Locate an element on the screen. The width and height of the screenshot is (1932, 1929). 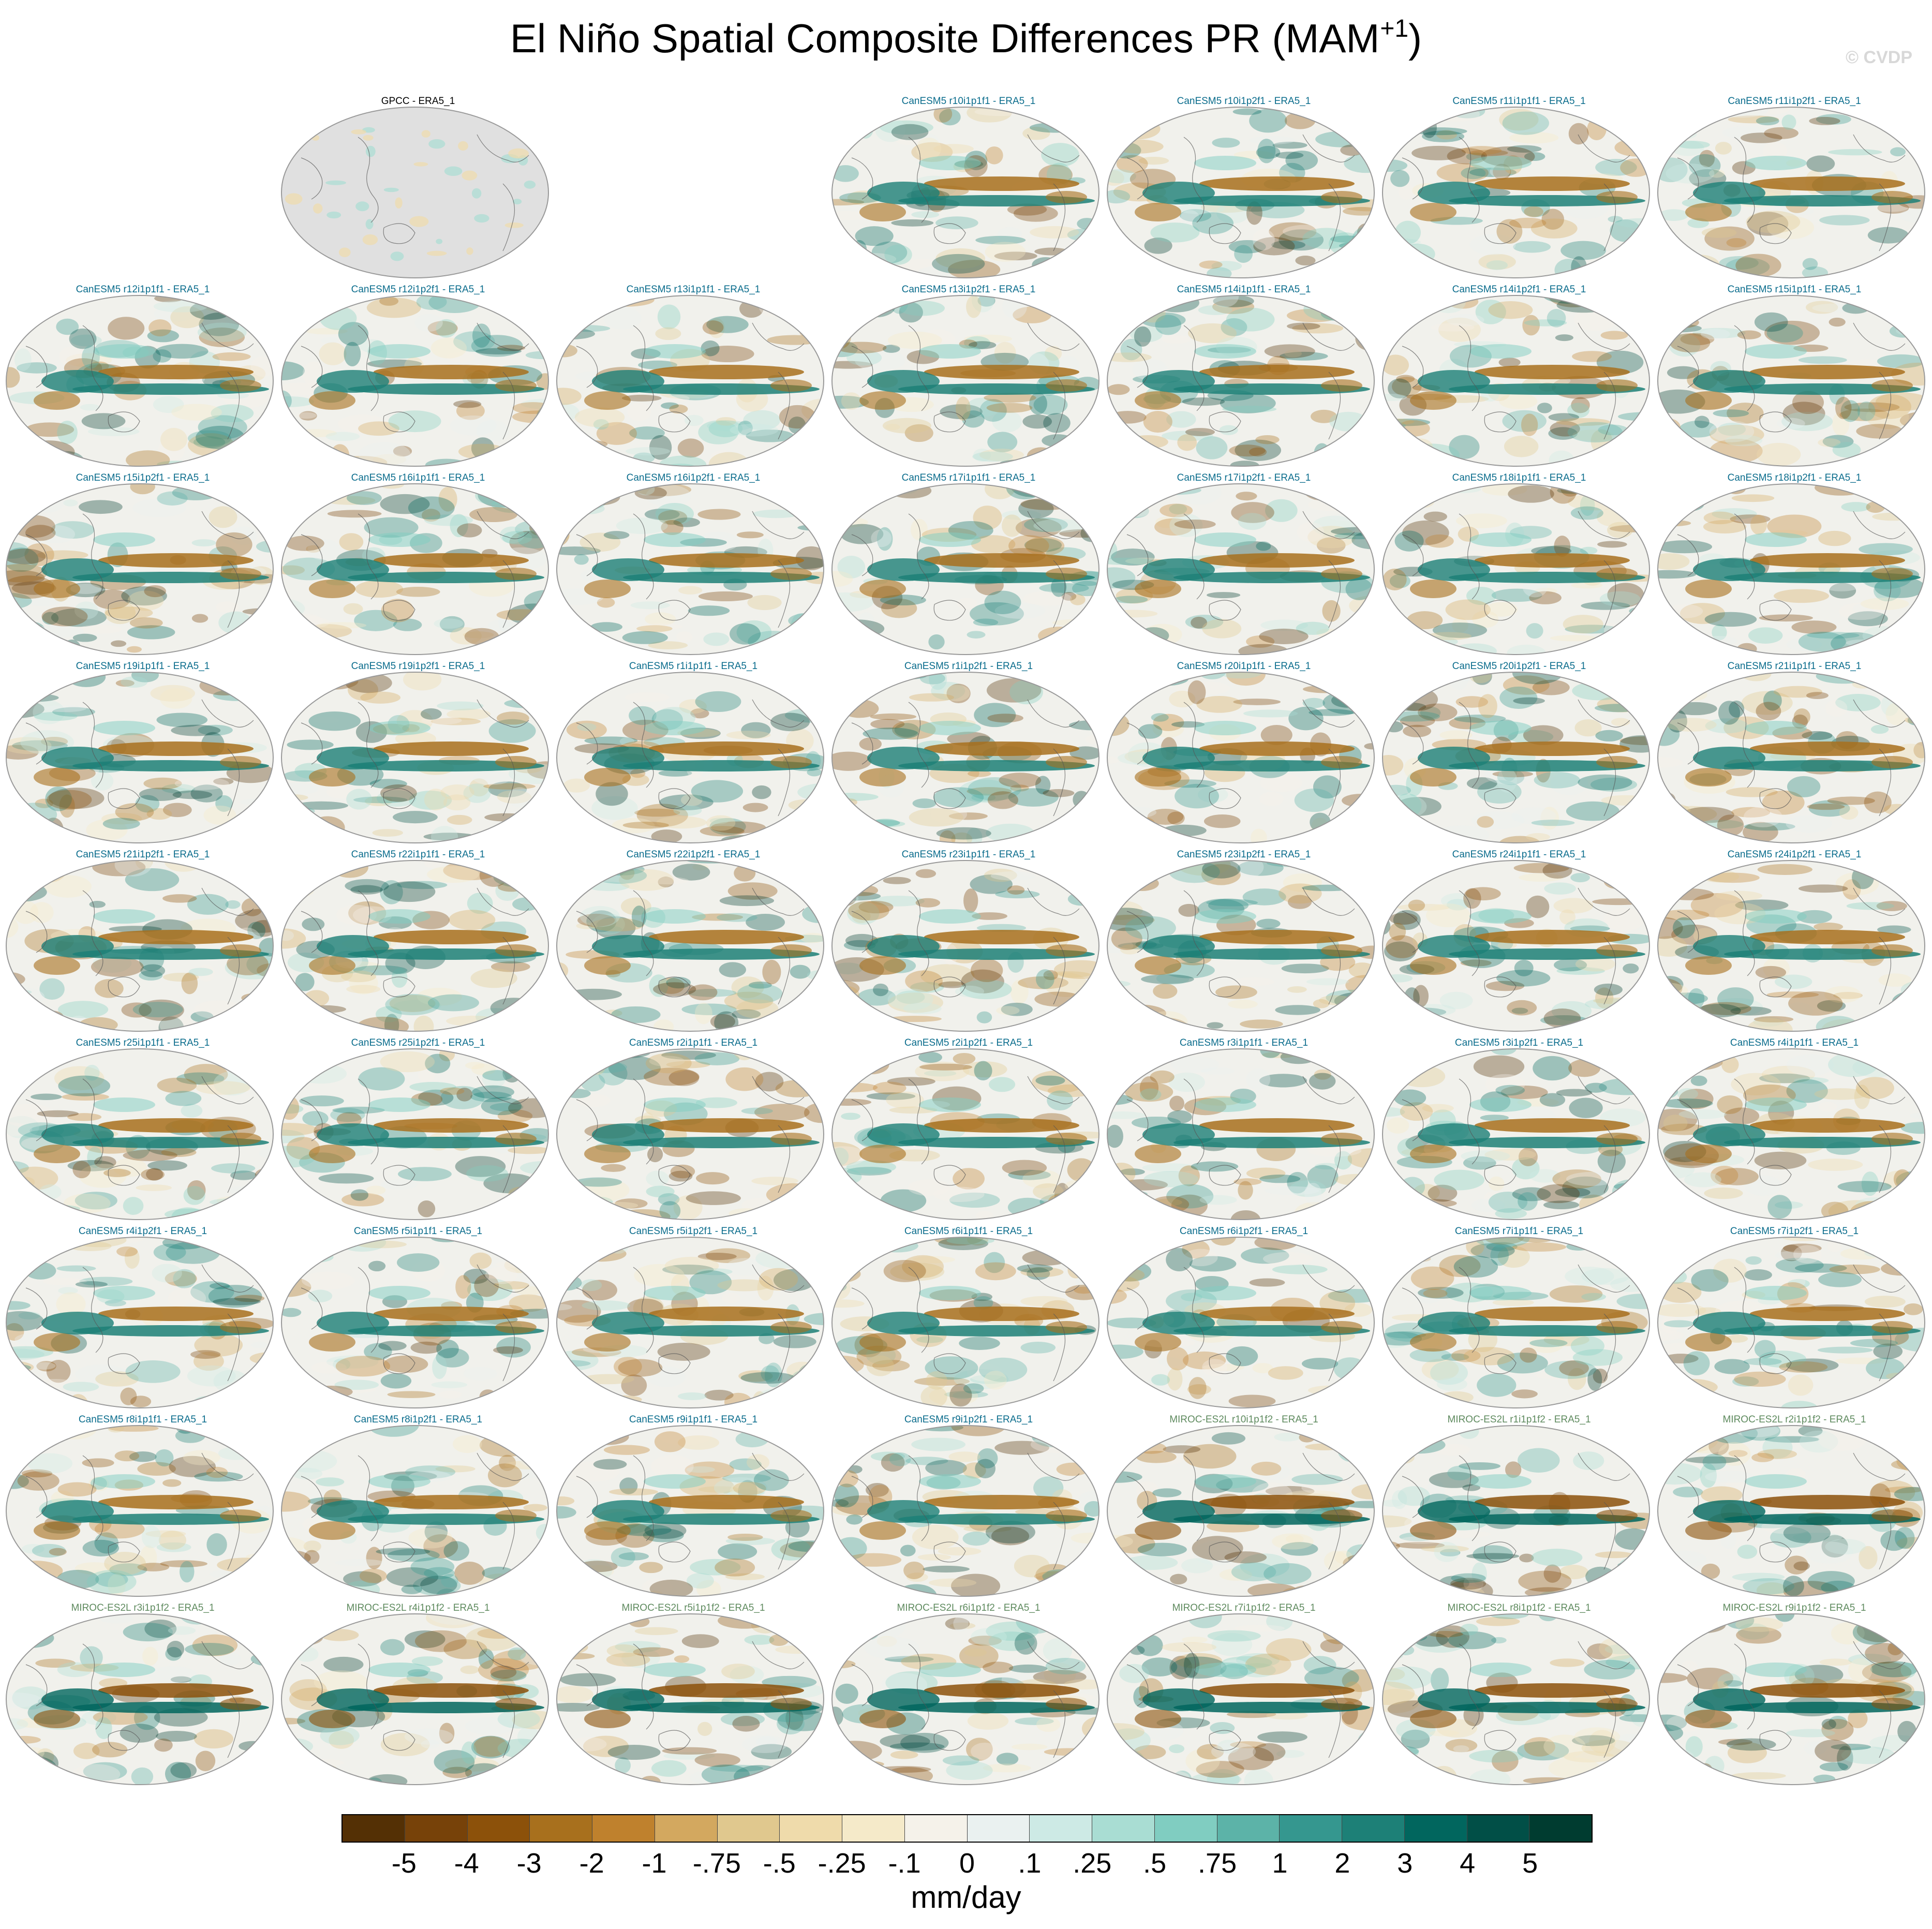
map-panel: MIROC-ES2L r5i1p1f2 - ERA5_1 is located at coordinates (693, 1696).